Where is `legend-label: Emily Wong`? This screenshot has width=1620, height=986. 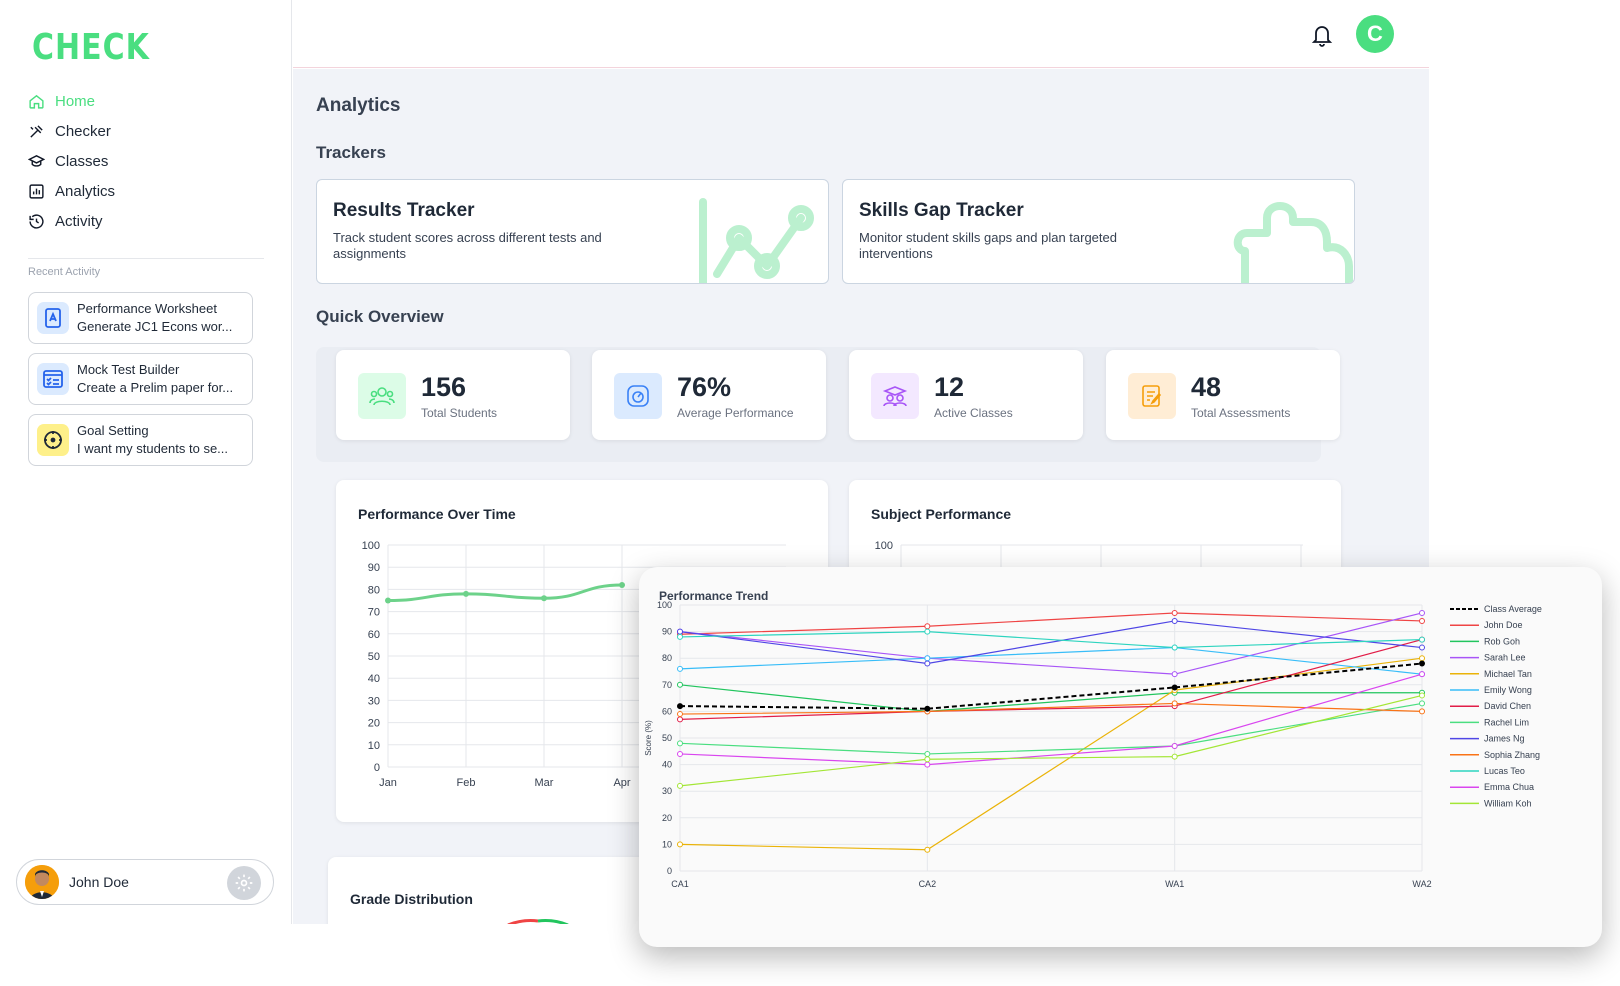 legend-label: Emily Wong is located at coordinates (1508, 690).